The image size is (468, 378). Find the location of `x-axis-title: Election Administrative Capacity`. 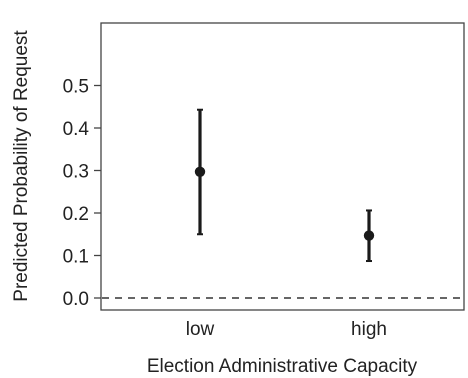

x-axis-title: Election Administrative Capacity is located at coordinates (282, 366).